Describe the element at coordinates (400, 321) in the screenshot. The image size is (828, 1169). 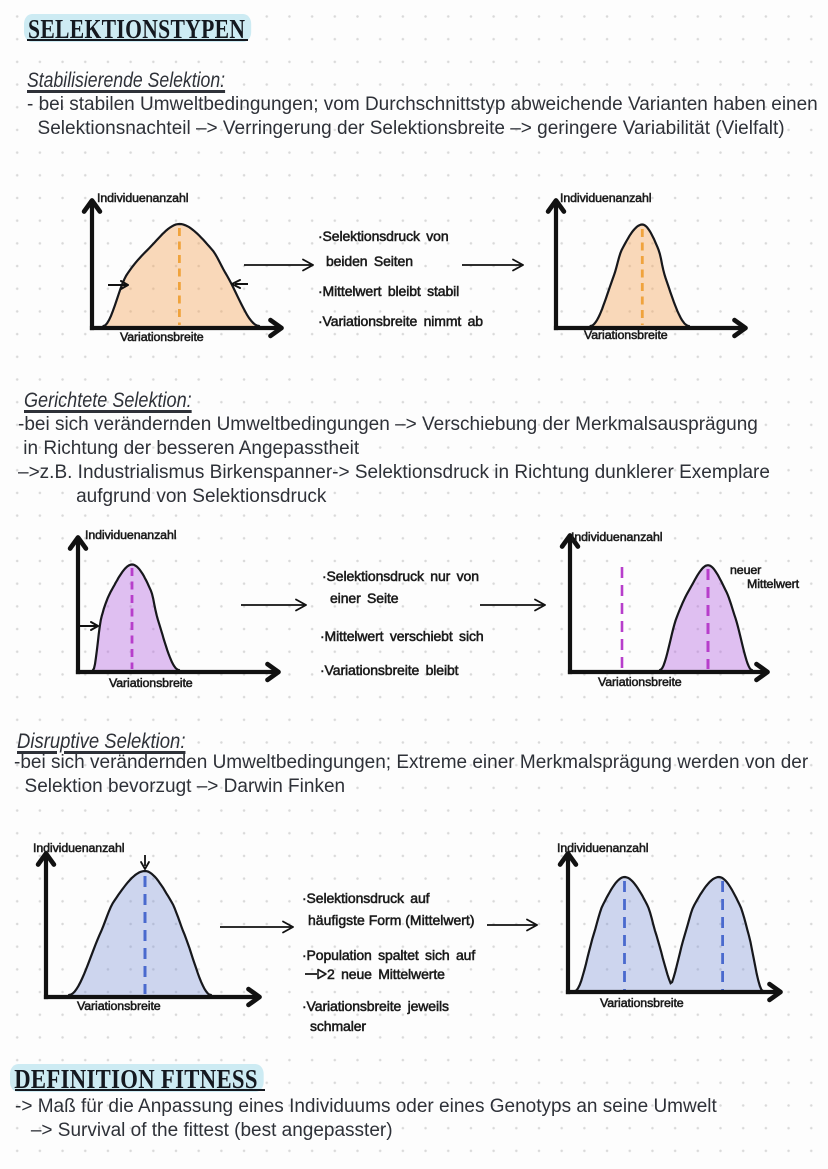
I see `svg-text: ·Variationsbreite nimmt ab` at that location.